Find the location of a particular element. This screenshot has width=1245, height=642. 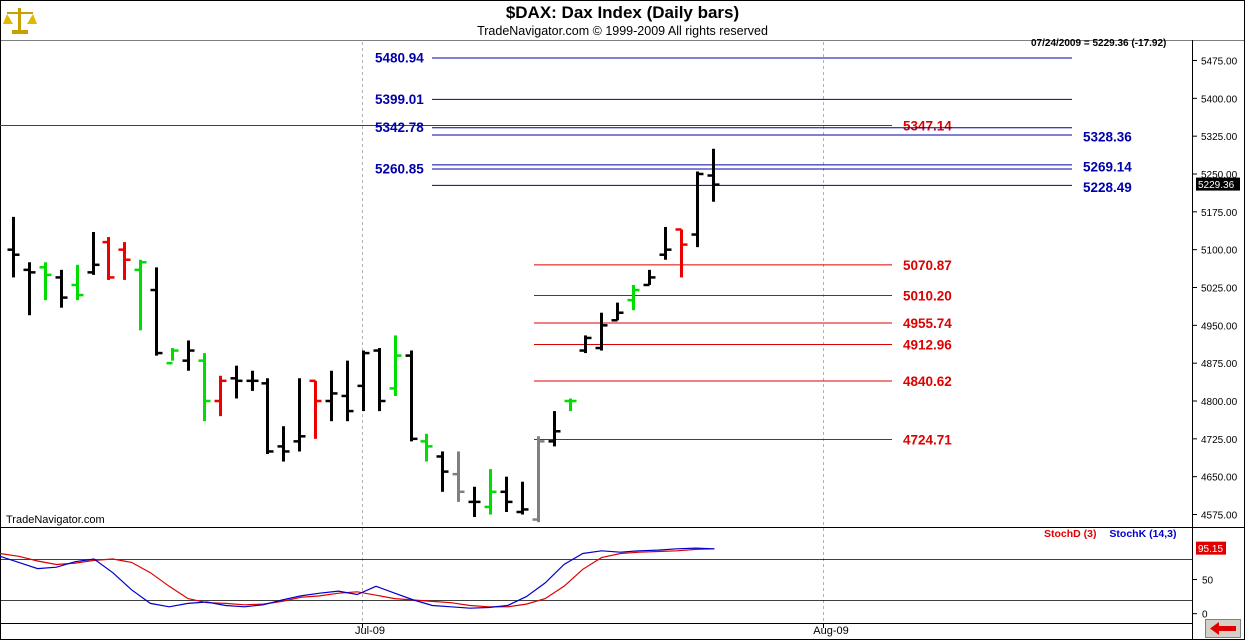

fib-extension-label: 5228.49 is located at coordinates (1107, 187).